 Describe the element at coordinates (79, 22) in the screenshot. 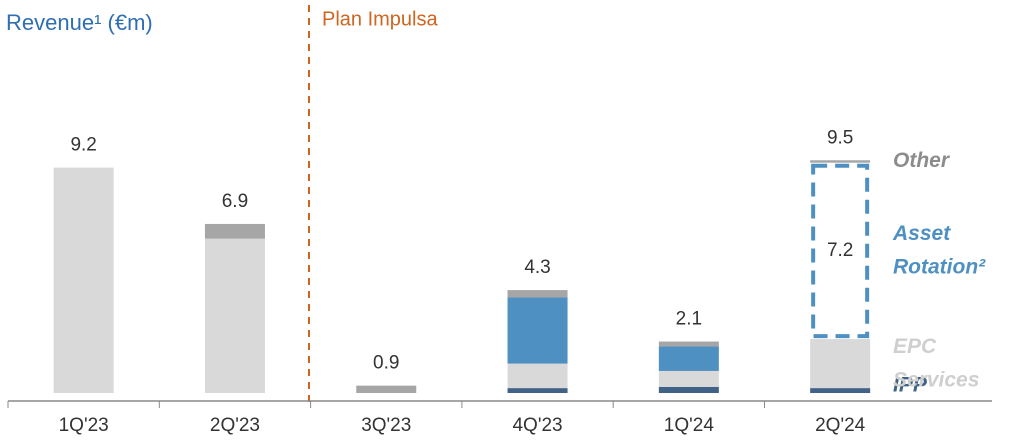

I see `chart-title: Revenue¹ (€m)` at that location.